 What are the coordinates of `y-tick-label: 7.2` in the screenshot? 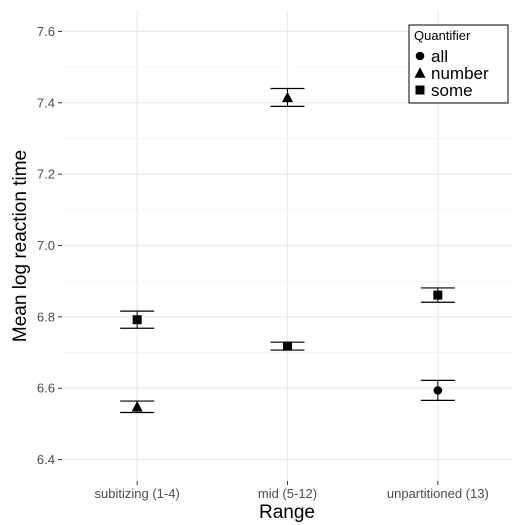 It's located at (46, 174).